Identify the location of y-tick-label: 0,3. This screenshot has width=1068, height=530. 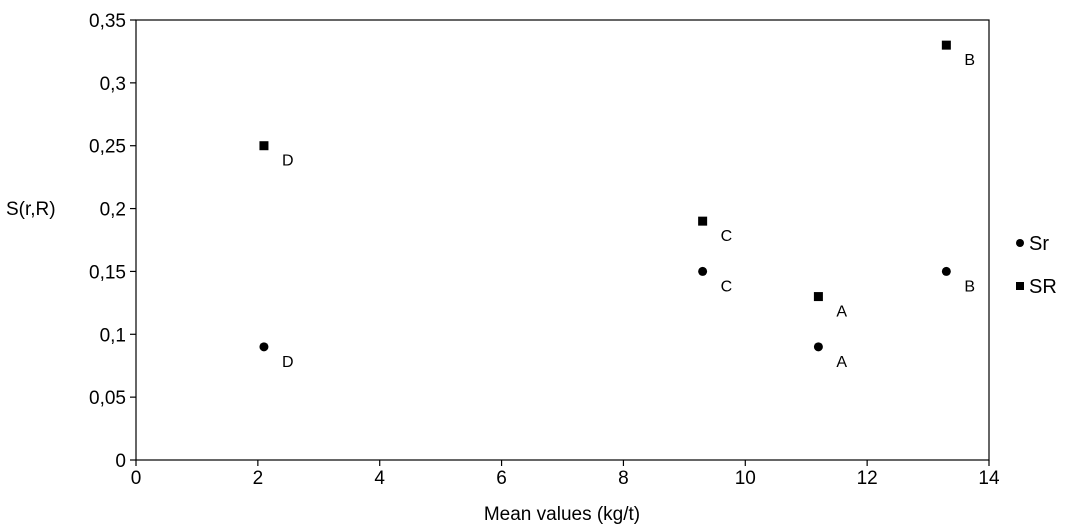
(113, 84).